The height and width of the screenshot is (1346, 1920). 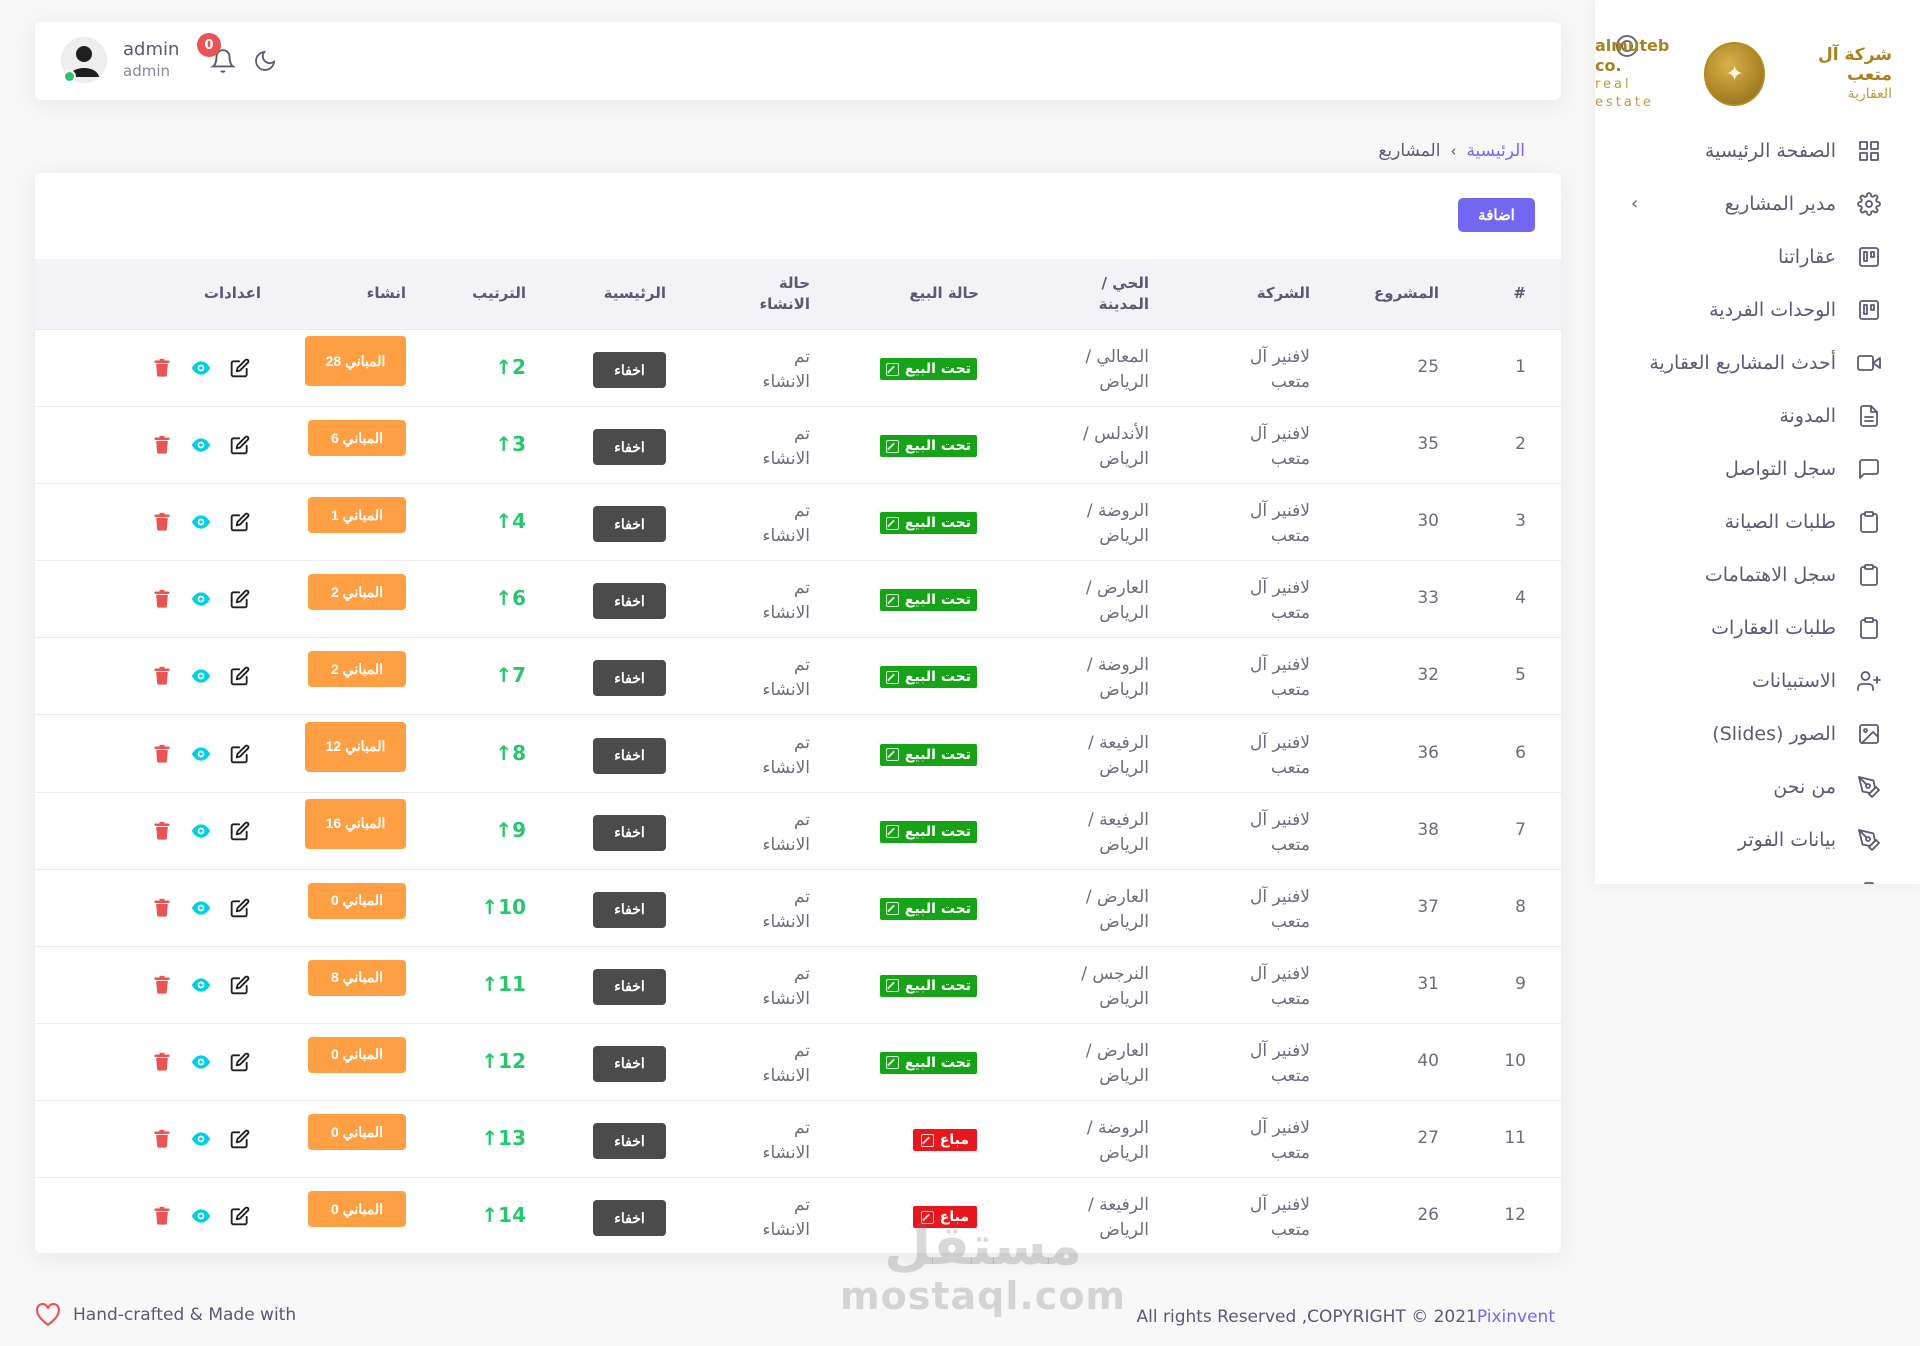 What do you see at coordinates (265, 61) in the screenshot?
I see `moon-icon` at bounding box center [265, 61].